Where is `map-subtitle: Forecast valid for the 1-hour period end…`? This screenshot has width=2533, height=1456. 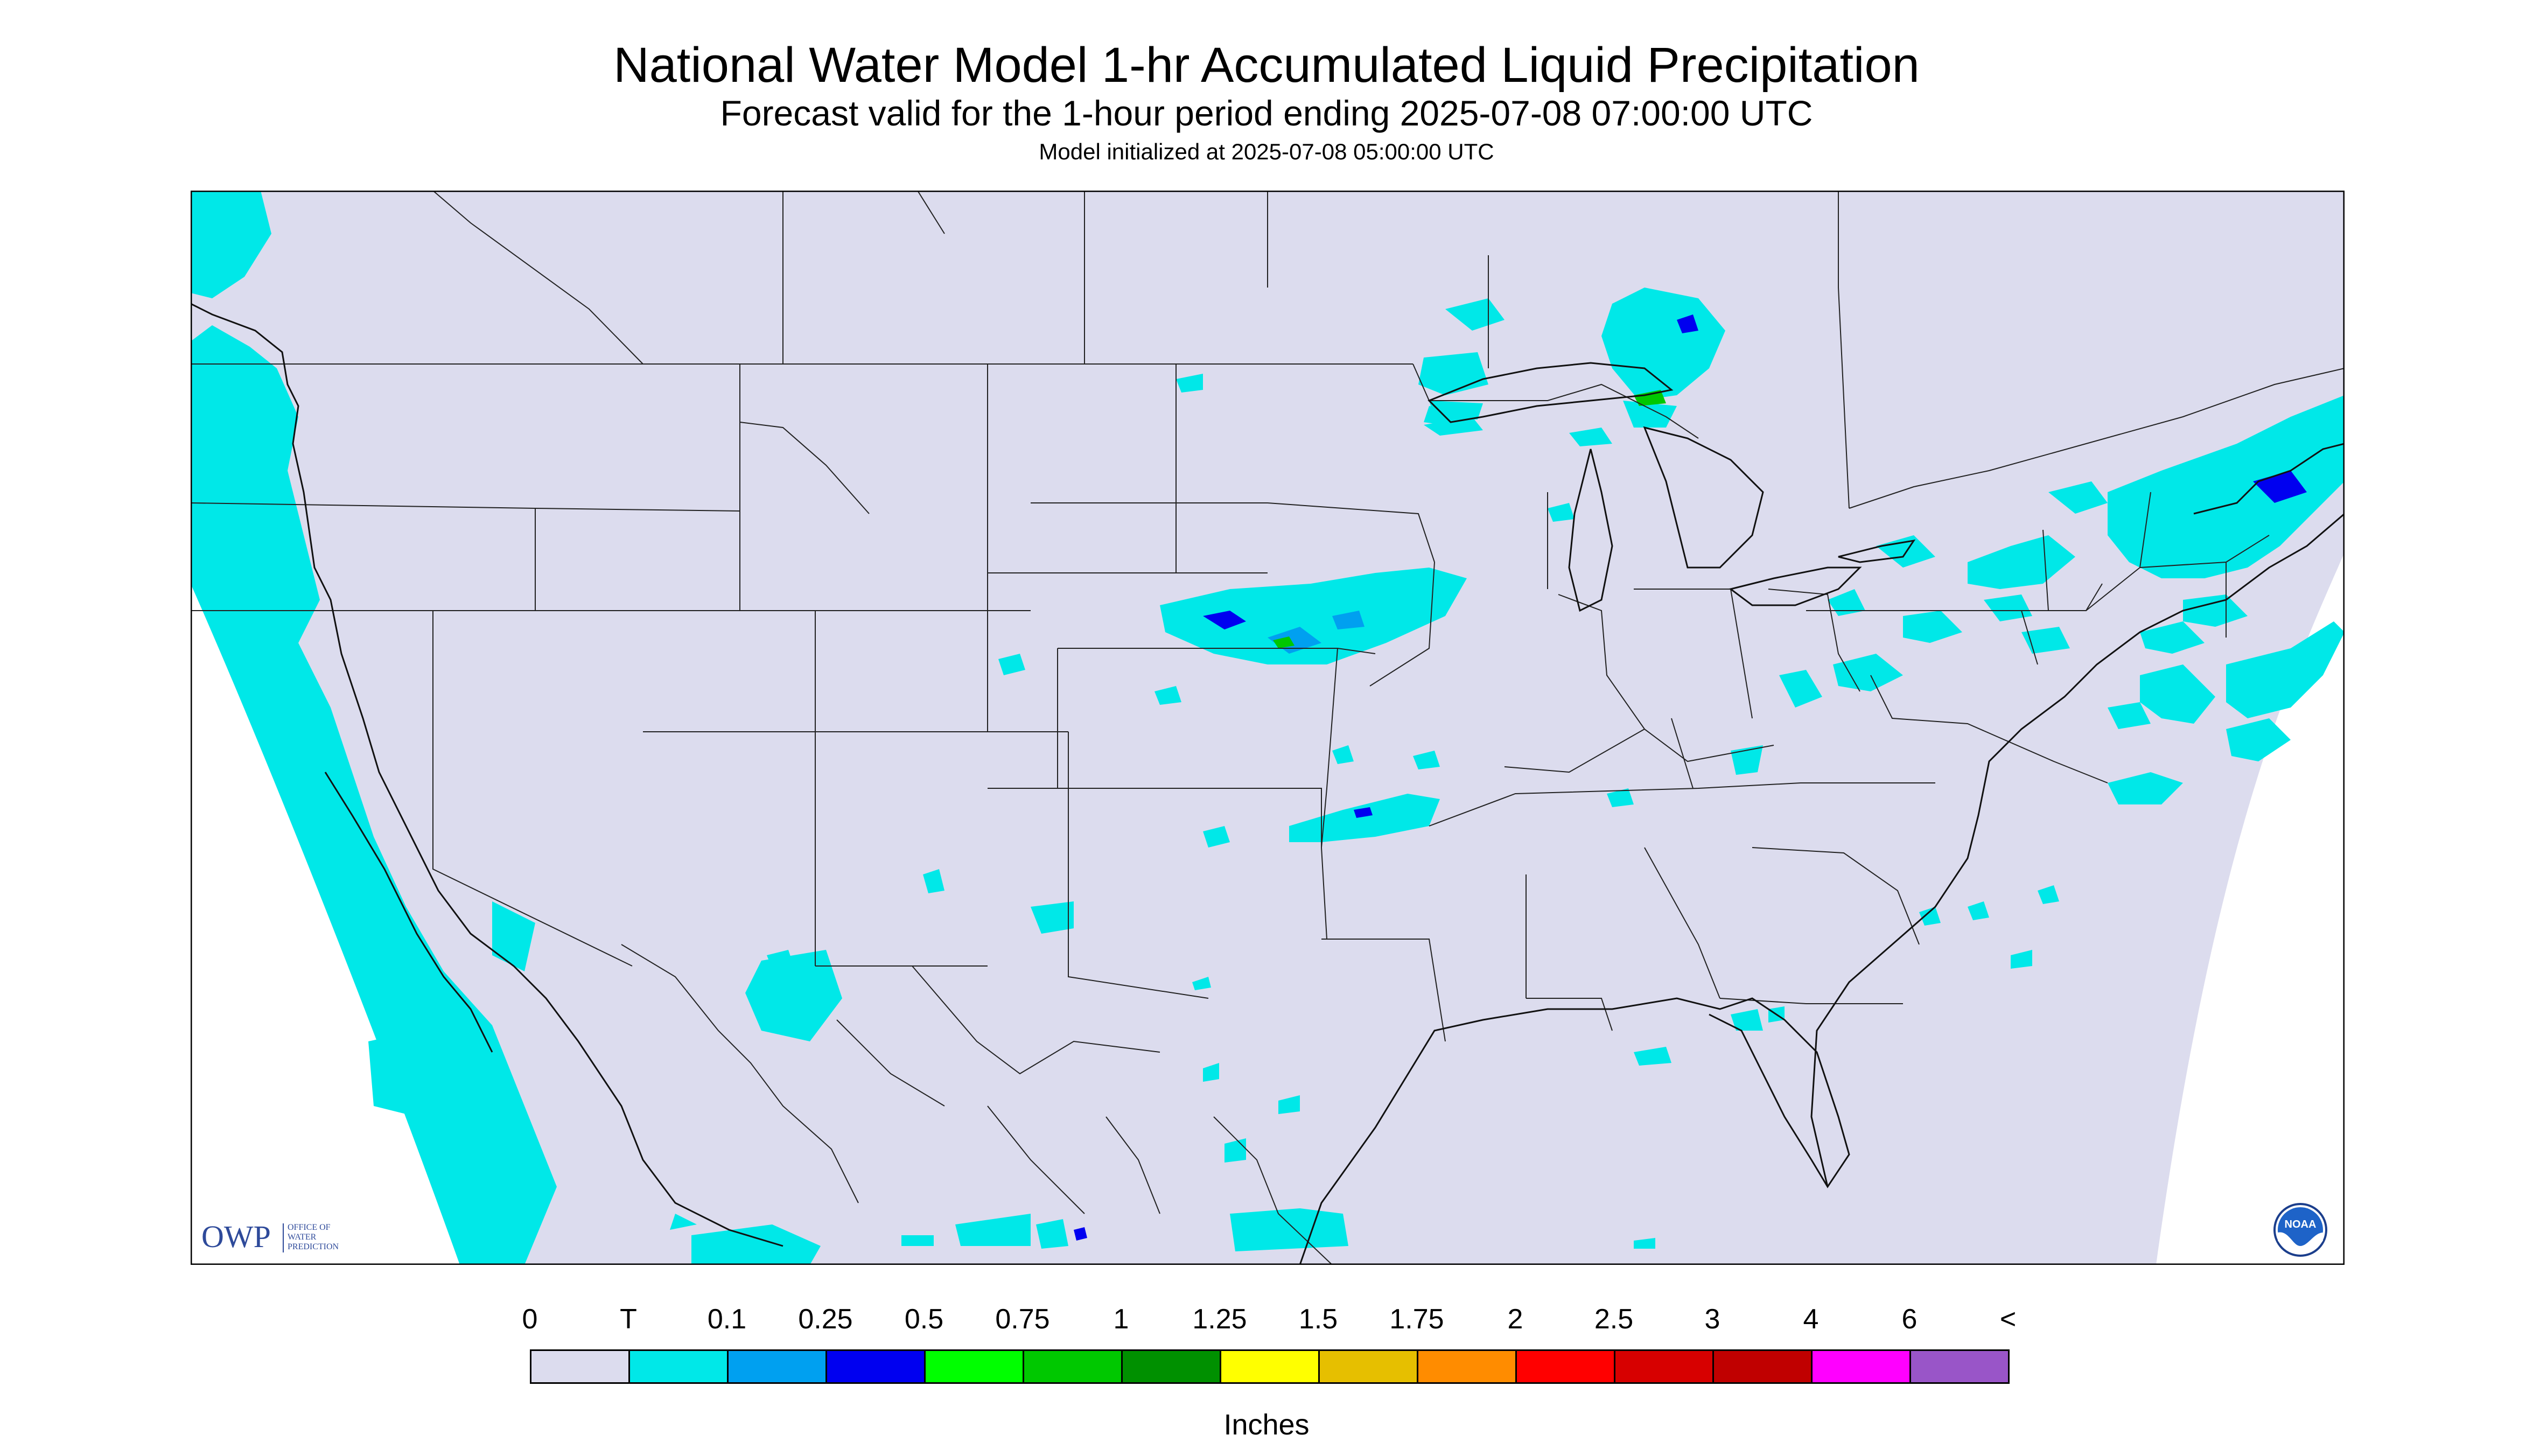
map-subtitle: Forecast valid for the 1-hour period end… is located at coordinates (1266, 113).